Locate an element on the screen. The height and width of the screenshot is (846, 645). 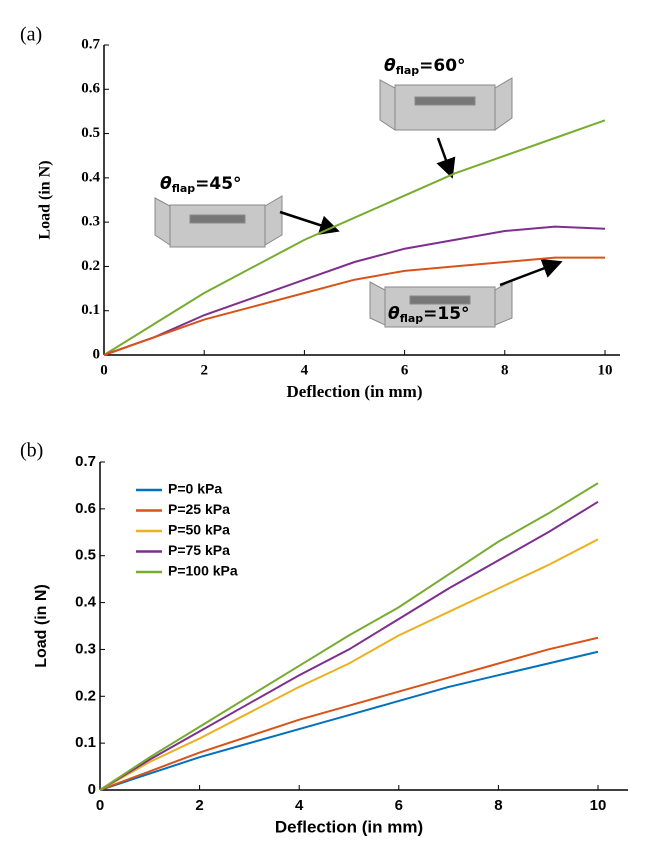
panel-label: (a) is located at coordinates (31, 35).